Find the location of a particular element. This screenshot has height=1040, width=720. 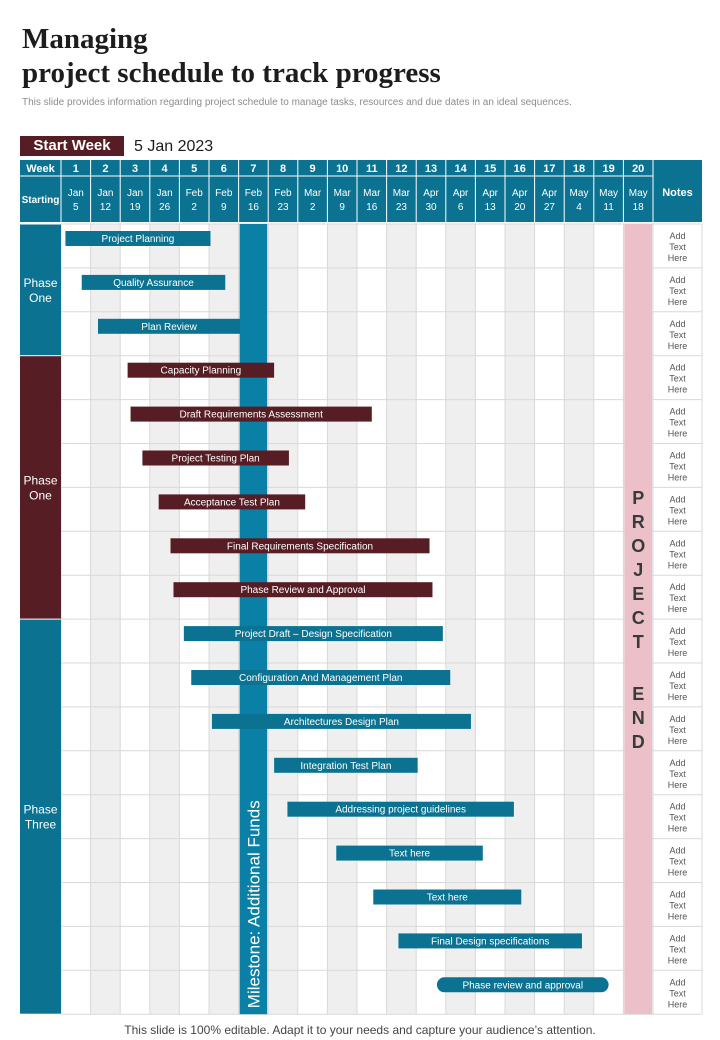

task-label: Addressing project guidelines is located at coordinates (400, 810).